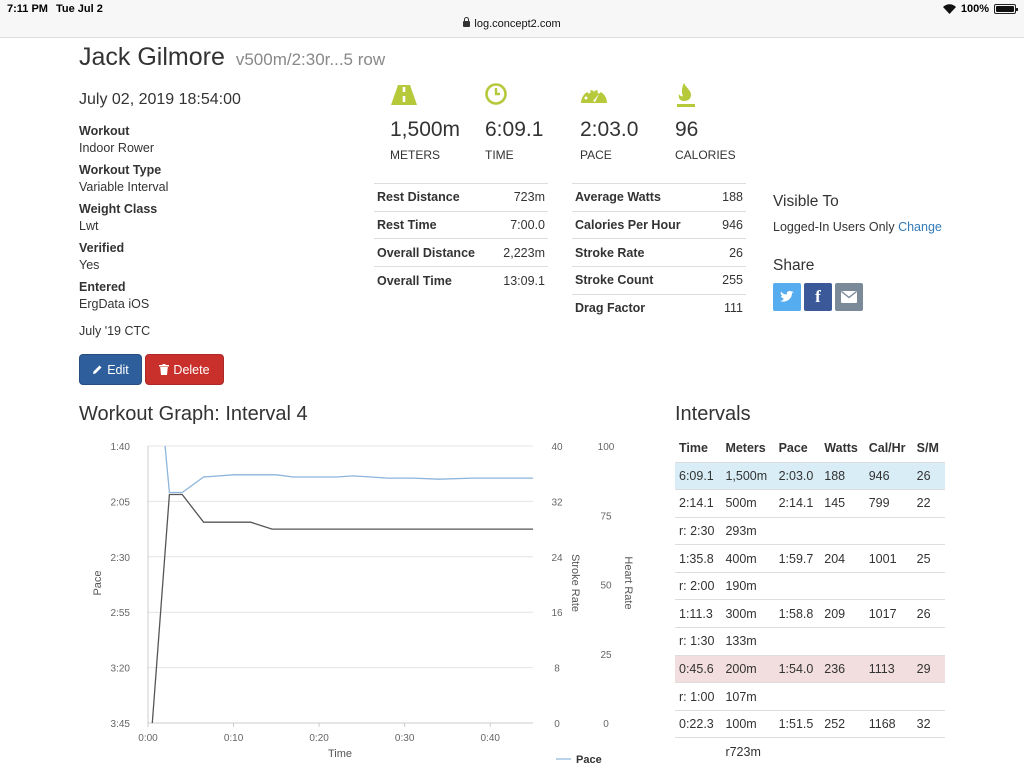 Image resolution: width=1024 pixels, height=768 pixels. I want to click on stroke-rate-tick-label: 24, so click(557, 558).